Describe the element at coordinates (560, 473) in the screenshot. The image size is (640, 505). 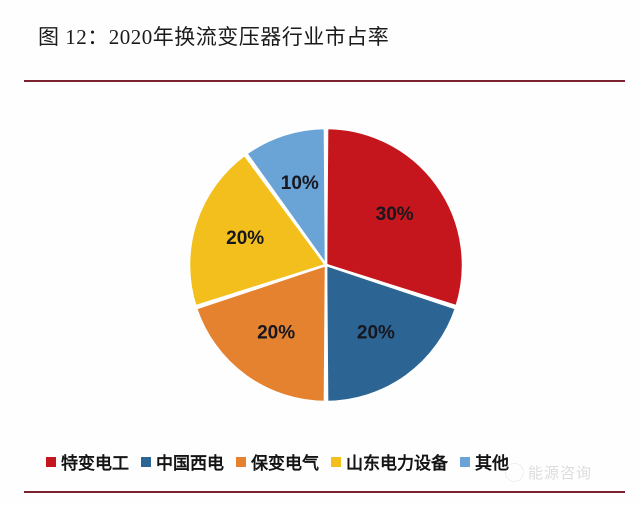
I see `watermark-label: 能源咨询` at that location.